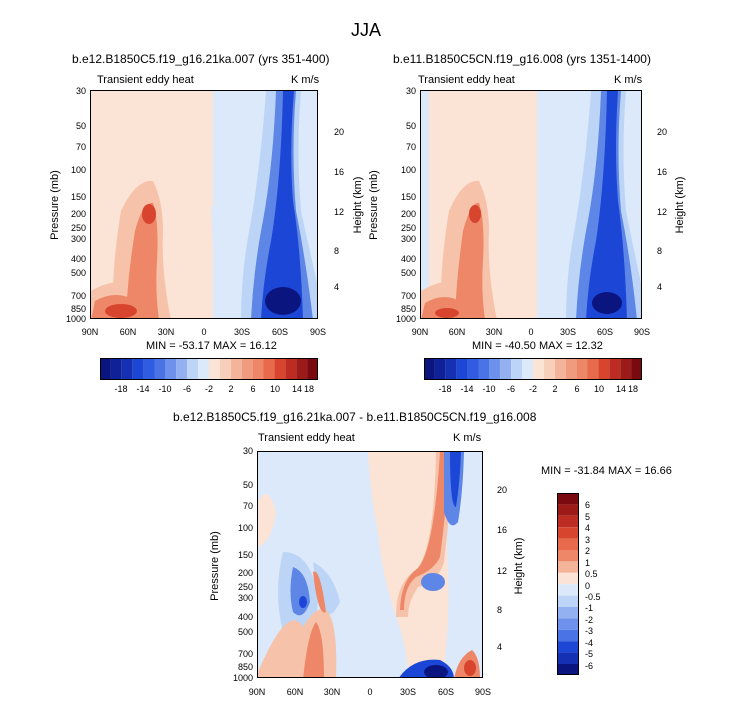  What do you see at coordinates (593, 597) in the screenshot?
I see `panel3-cbar-label: -0.5` at bounding box center [593, 597].